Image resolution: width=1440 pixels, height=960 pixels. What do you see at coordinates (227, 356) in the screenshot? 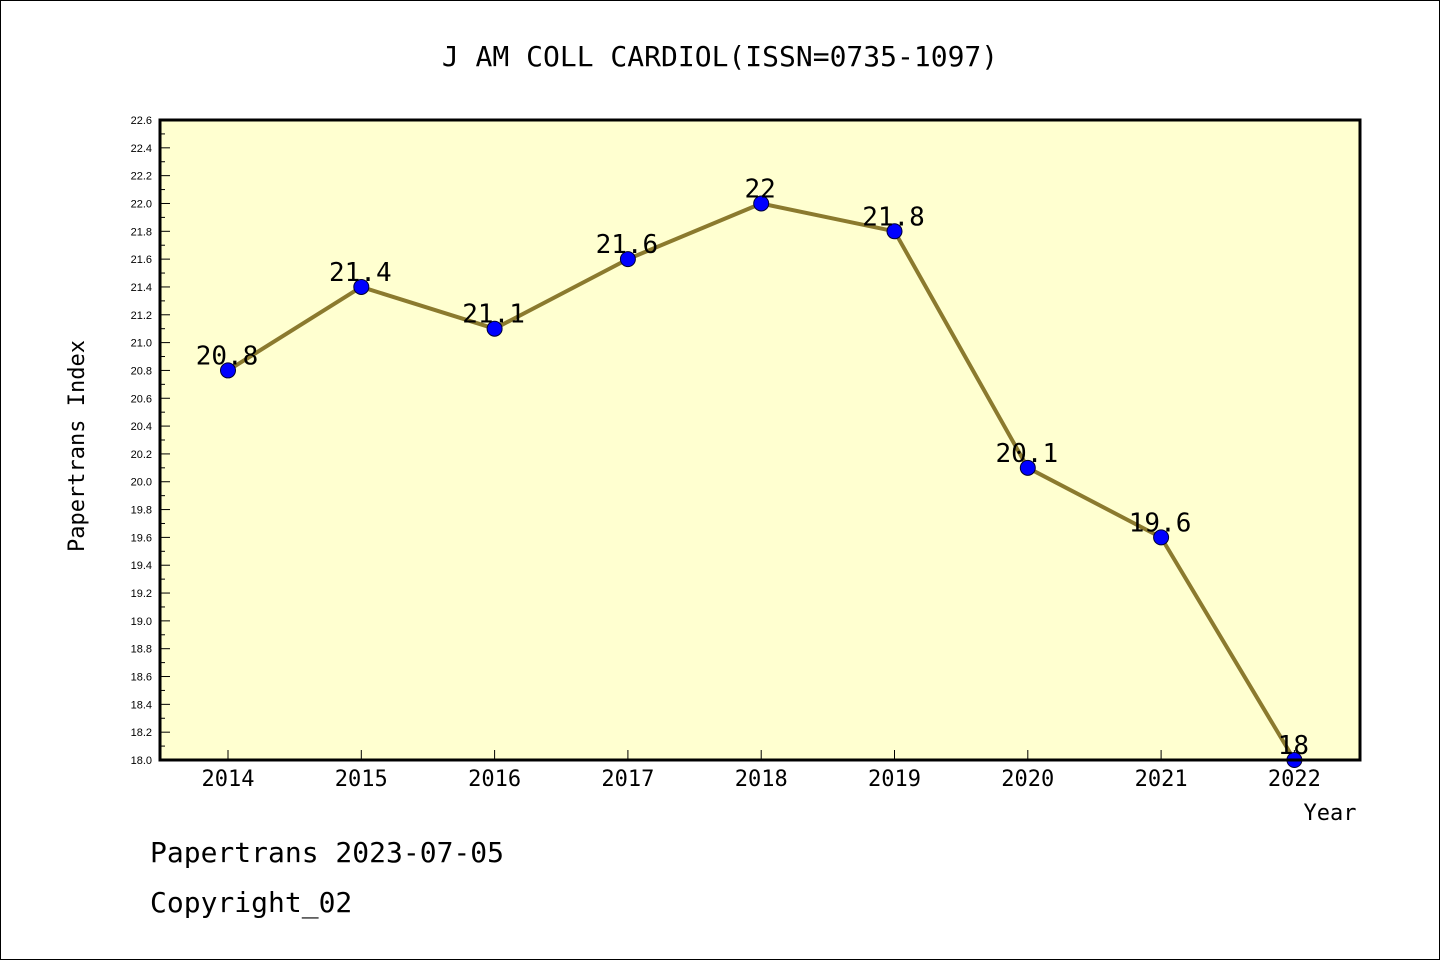
I see `data-label: 20.8` at bounding box center [227, 356].